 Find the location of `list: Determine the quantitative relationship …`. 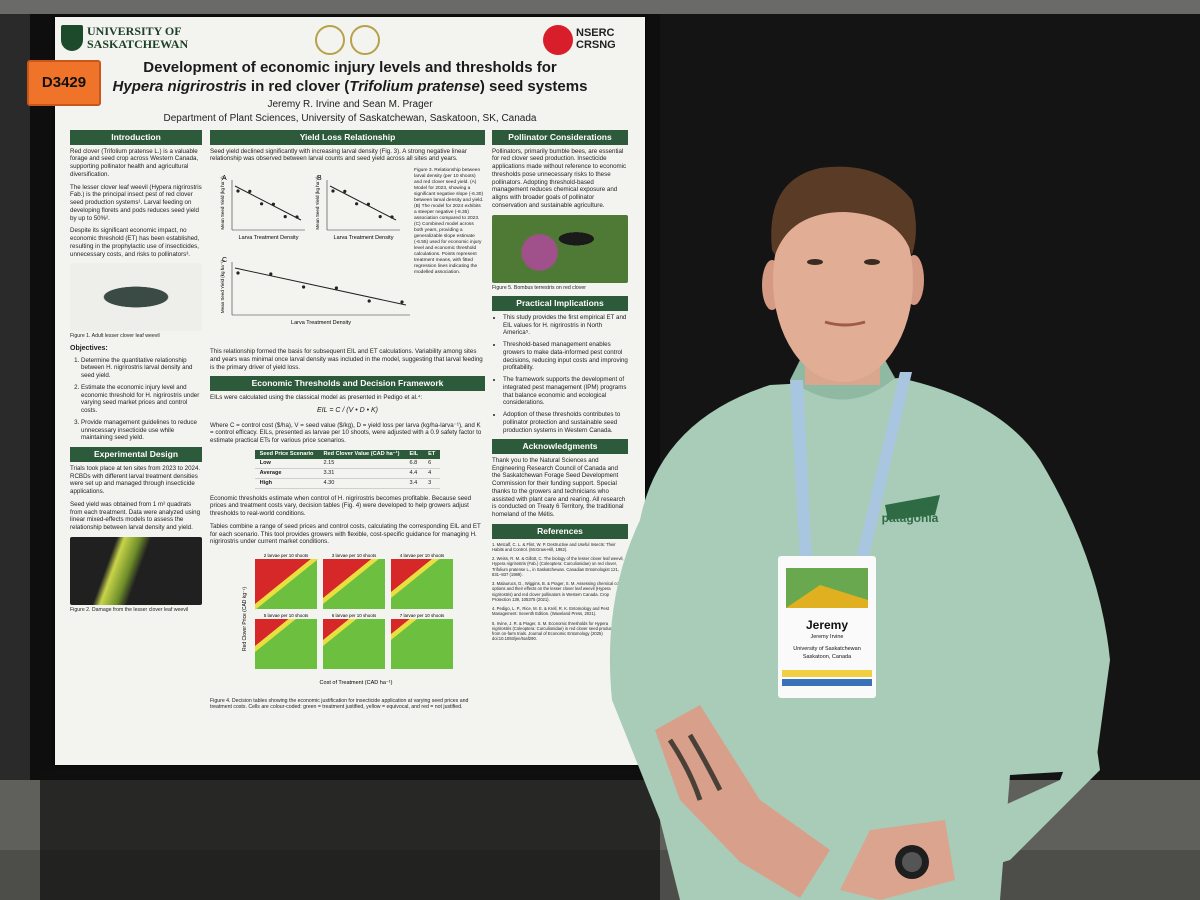

list: Determine the quantitative relationship … is located at coordinates (136, 400).